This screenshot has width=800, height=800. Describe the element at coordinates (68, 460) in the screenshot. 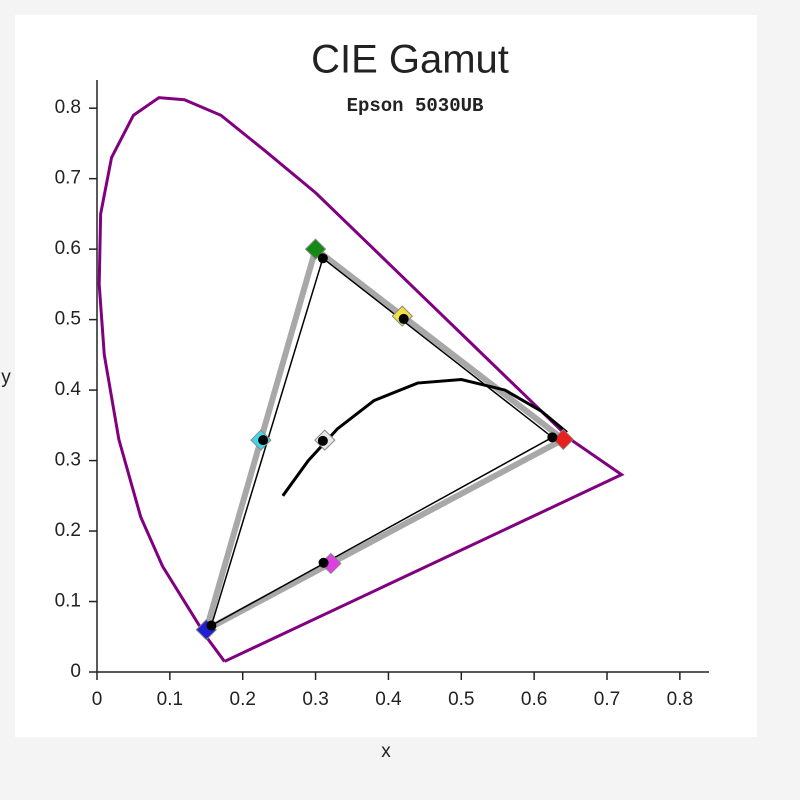

I see `y-tick-label: 0.3` at that location.